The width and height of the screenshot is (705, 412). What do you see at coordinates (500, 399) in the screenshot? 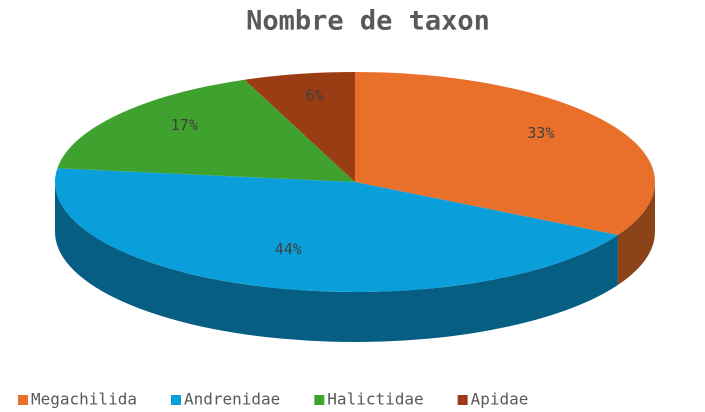
I see `legend-label: Apidae` at bounding box center [500, 399].